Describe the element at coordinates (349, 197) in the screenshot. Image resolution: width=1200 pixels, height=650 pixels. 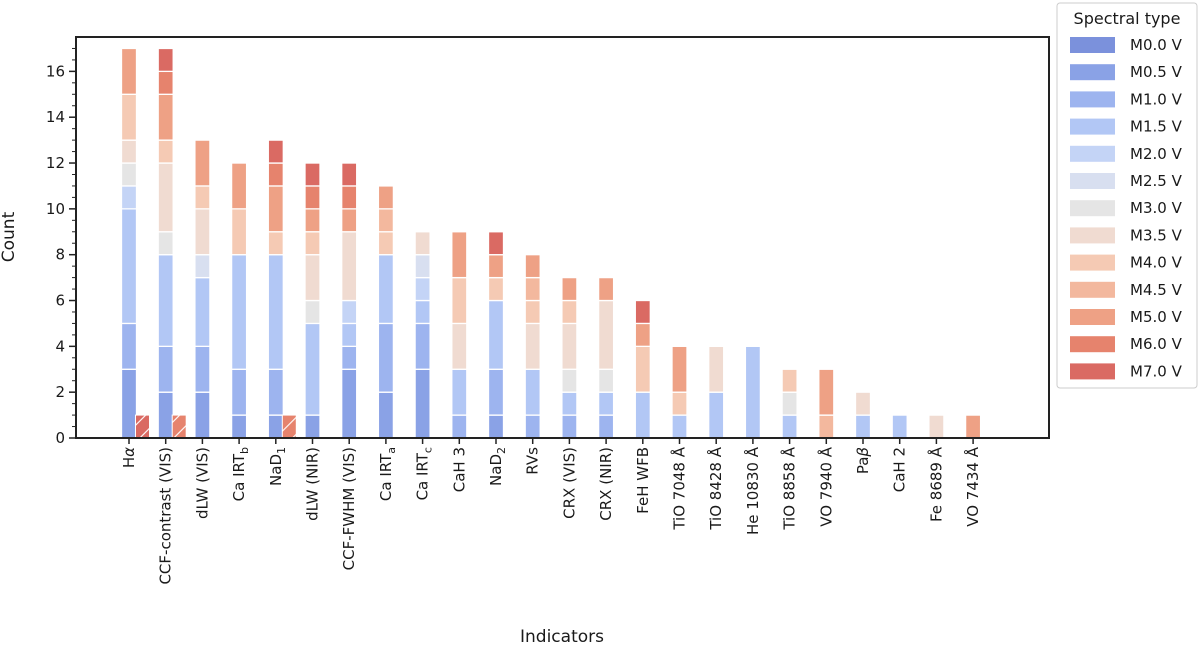
I see `bar-segment-ccf-fwhm-vis-m6-0-v` at that location.